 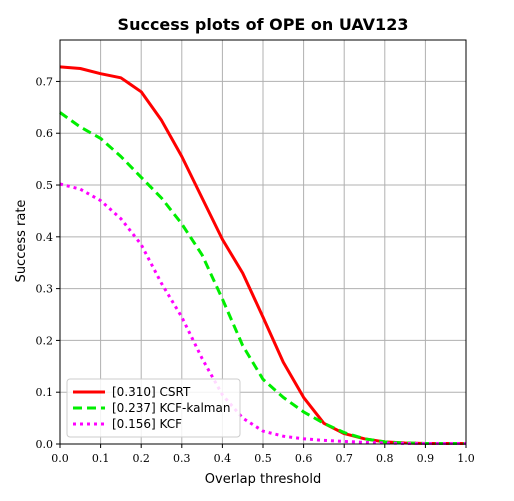 I want to click on x-tick-label: 0.2, so click(x=141, y=458).